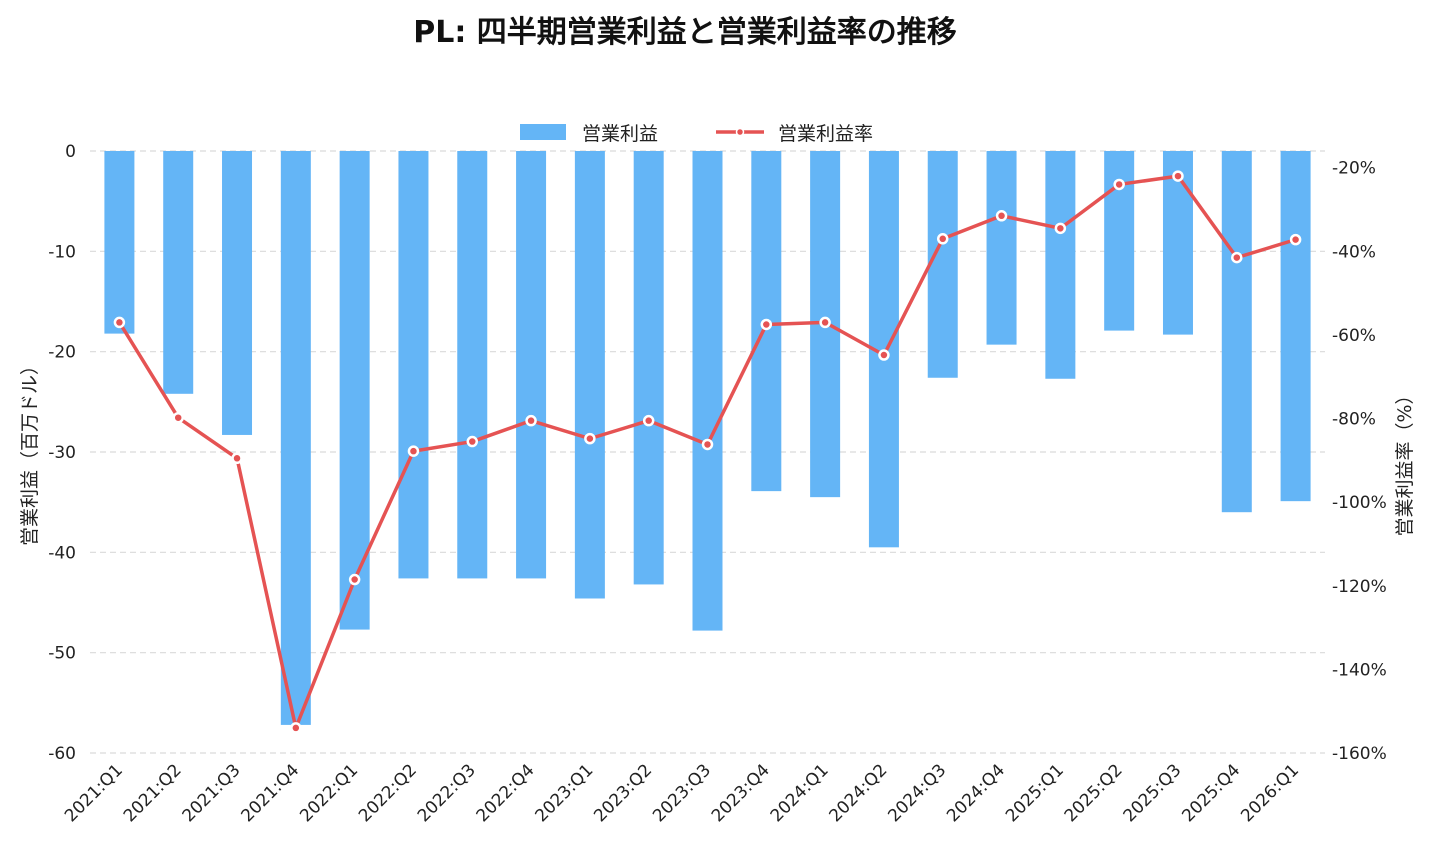  Describe the element at coordinates (329, 793) in the screenshot. I see `x-tick-label: 2022:Q1` at that location.